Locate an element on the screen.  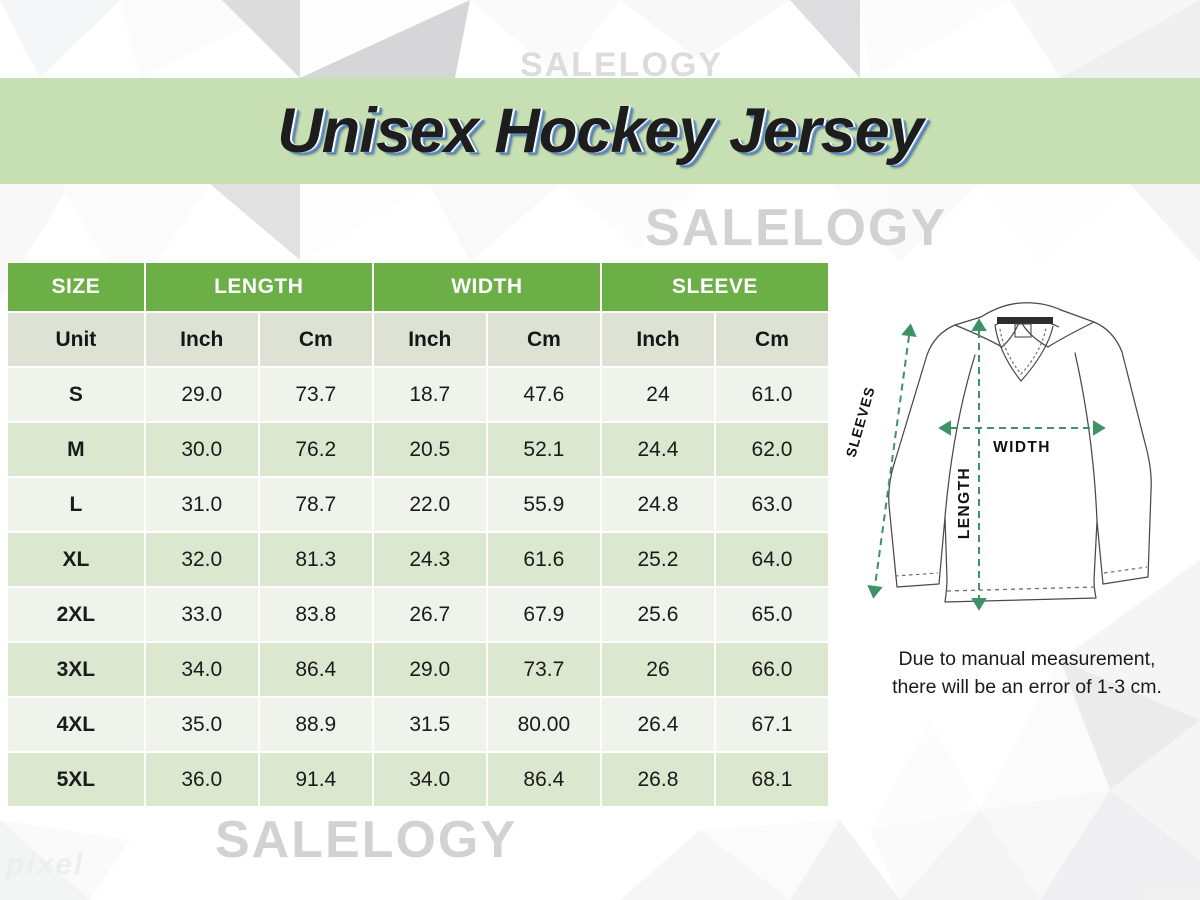
cell-sleeve-cm: 61.0 is located at coordinates (771, 394).